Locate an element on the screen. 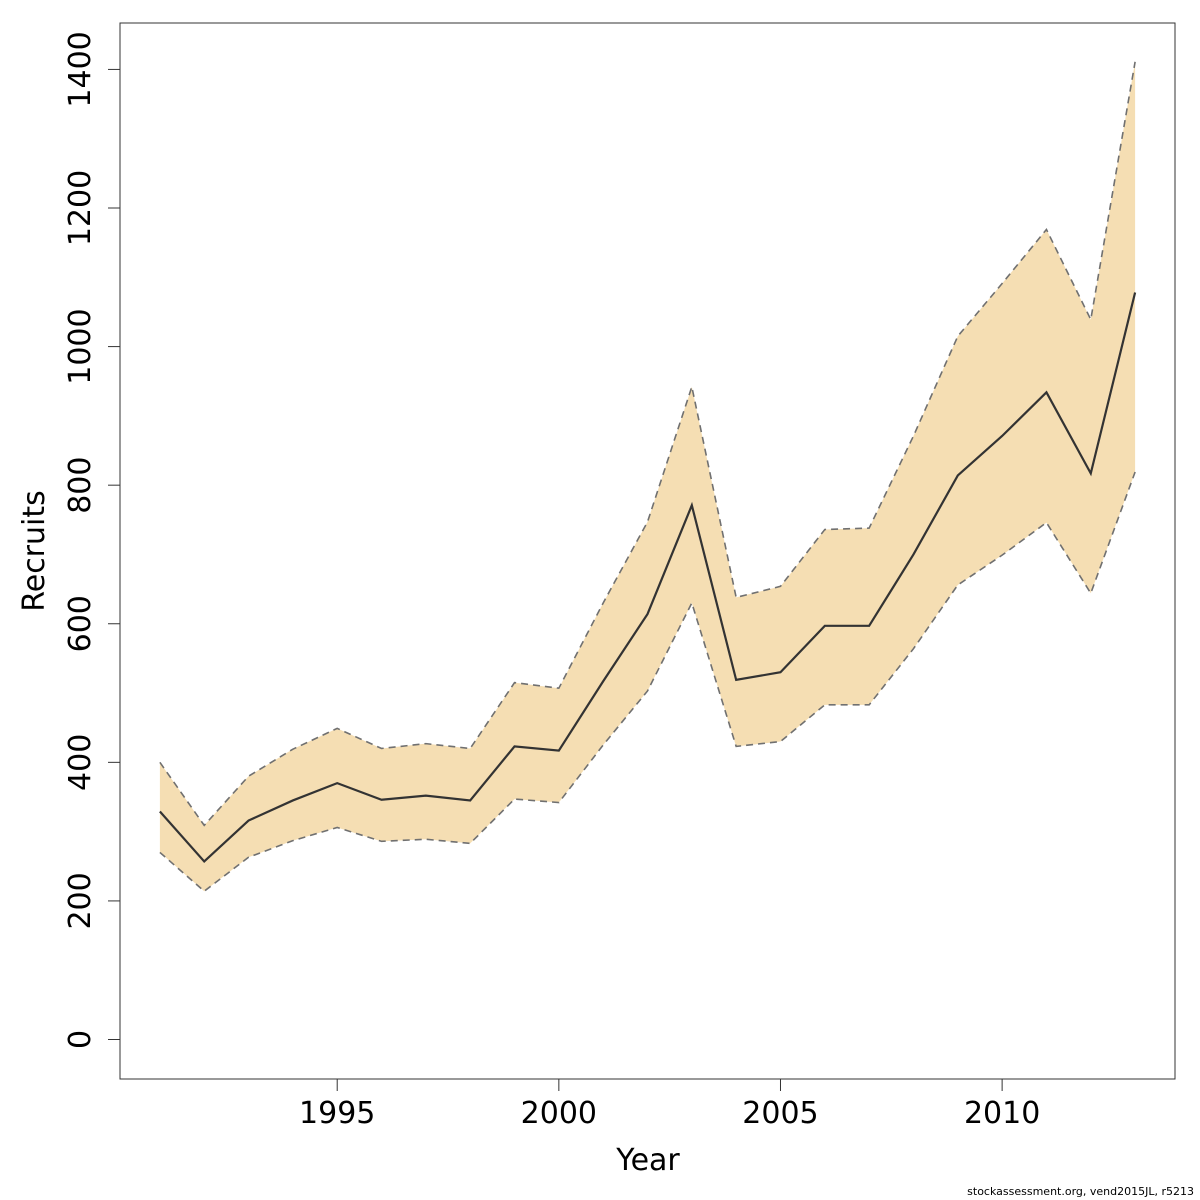 This screenshot has width=1200, height=1200. x-tick-label: 2010 is located at coordinates (1002, 1113).